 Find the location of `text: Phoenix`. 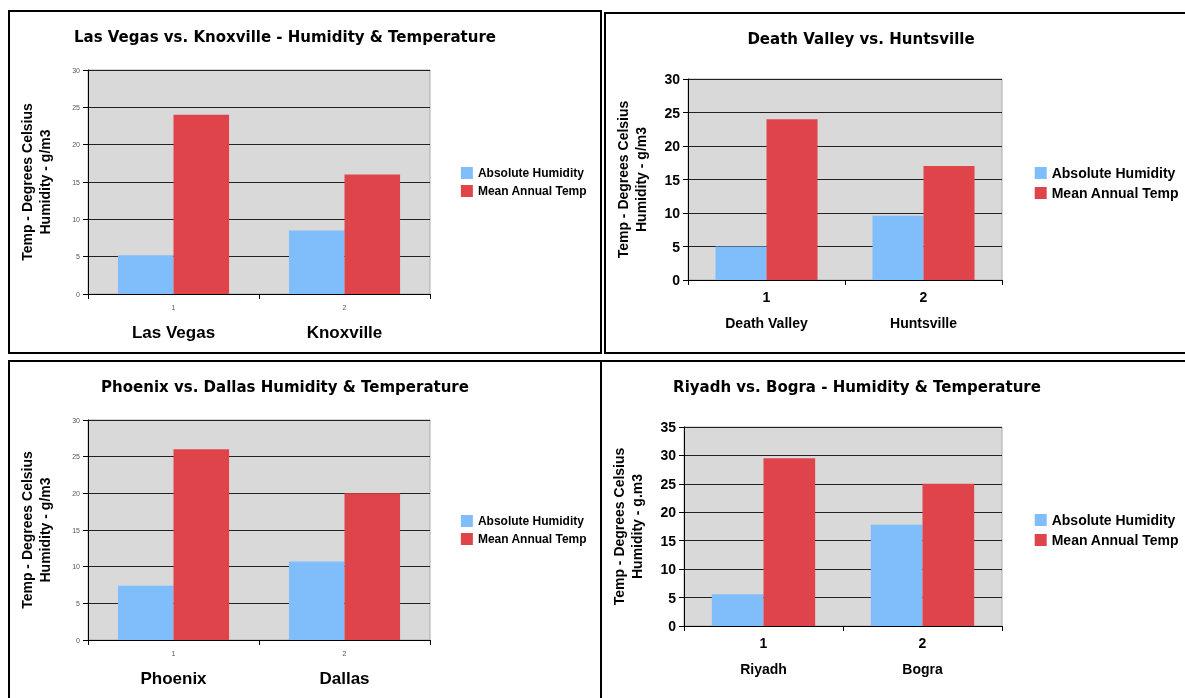

text: Phoenix is located at coordinates (174, 678).